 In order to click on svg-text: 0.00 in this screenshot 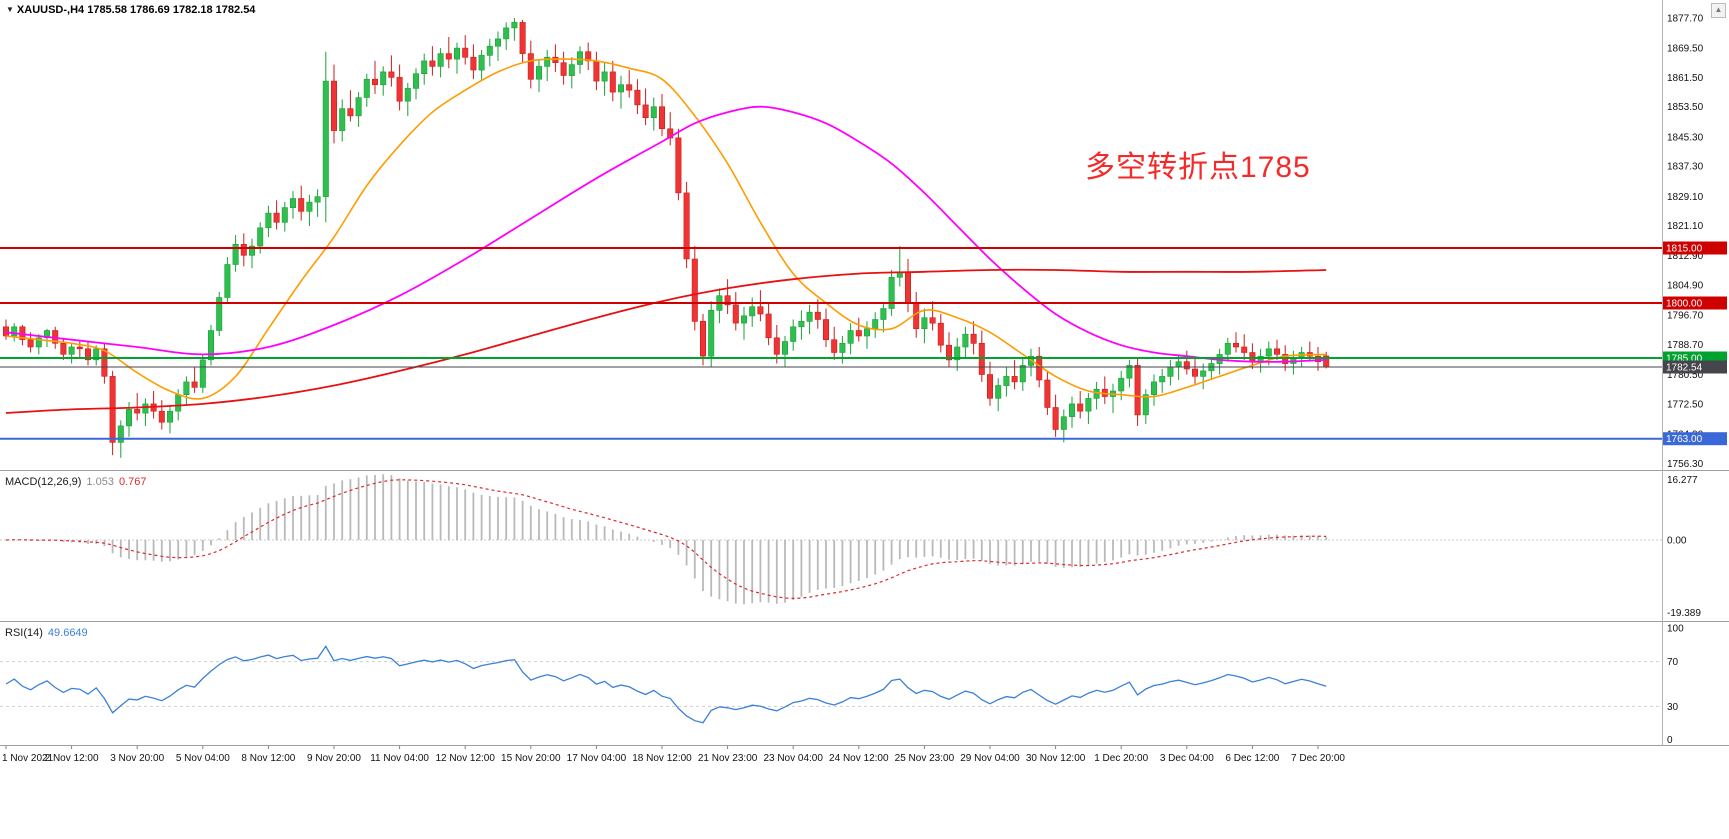, I will do `click(1677, 541)`.